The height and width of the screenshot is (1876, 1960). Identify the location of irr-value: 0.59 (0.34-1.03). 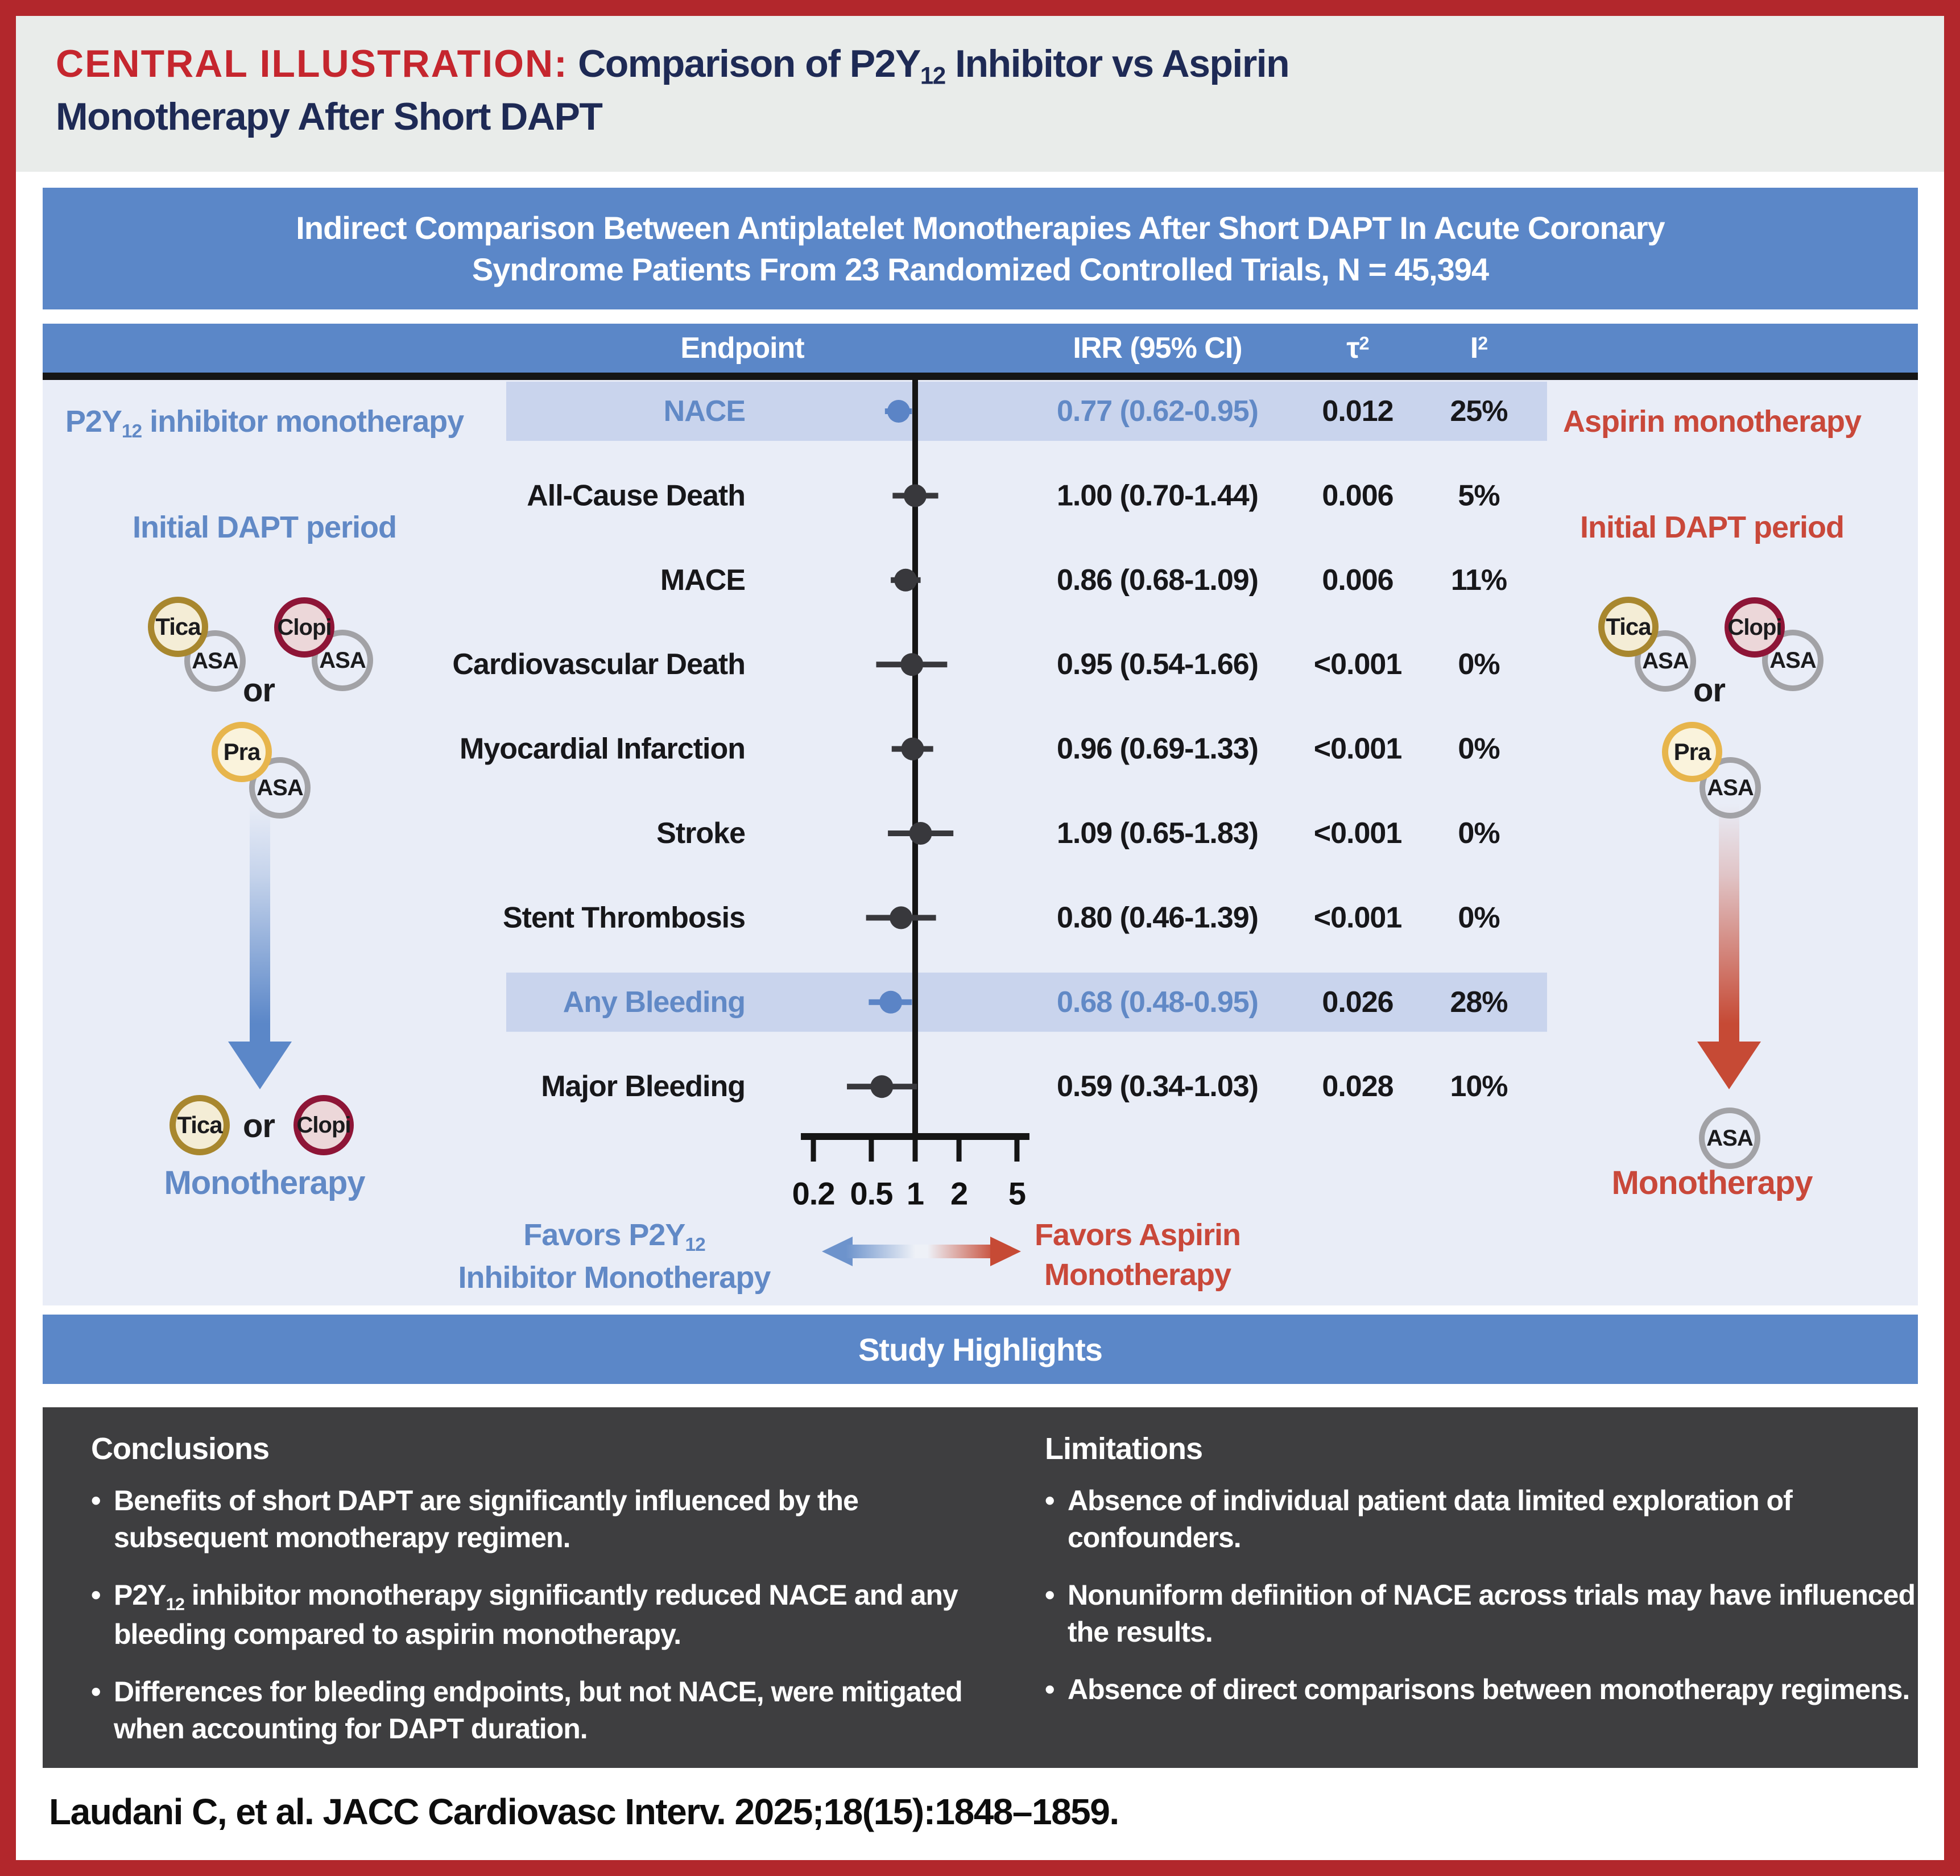
(1157, 1086).